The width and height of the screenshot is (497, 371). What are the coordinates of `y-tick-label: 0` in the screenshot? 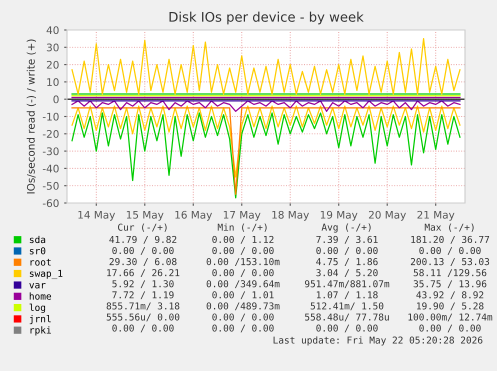 It's located at (56, 99).